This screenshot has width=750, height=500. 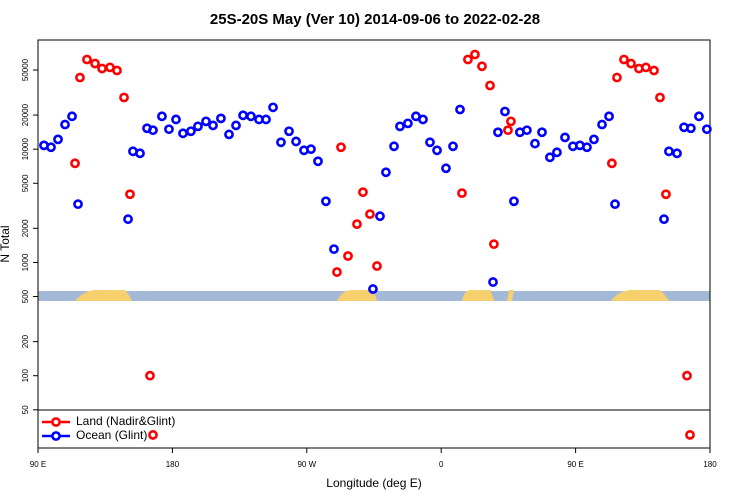 I want to click on land-mask, so click(x=374, y=295).